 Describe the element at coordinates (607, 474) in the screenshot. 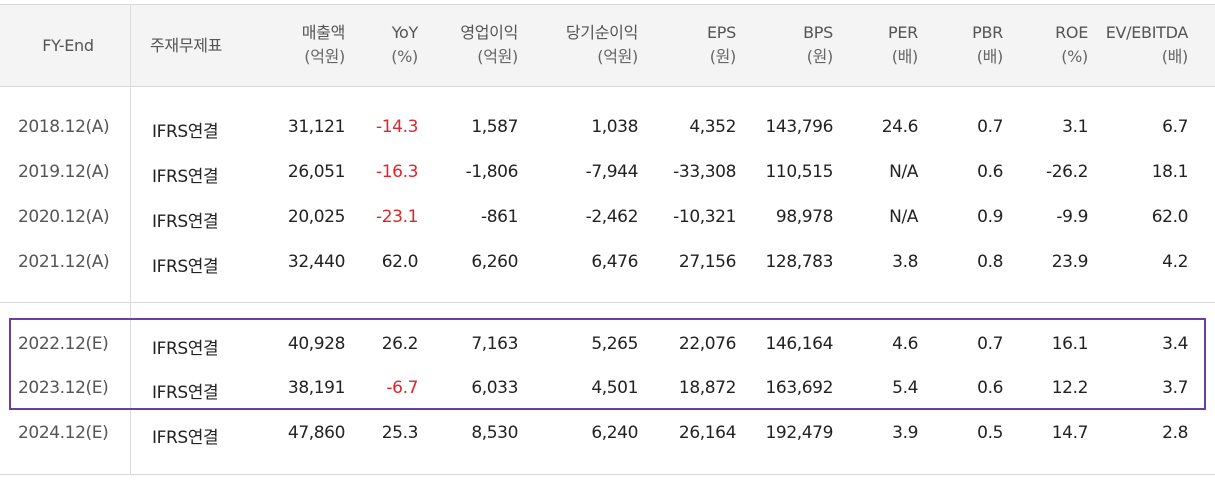

I see `table-bottom-border` at that location.